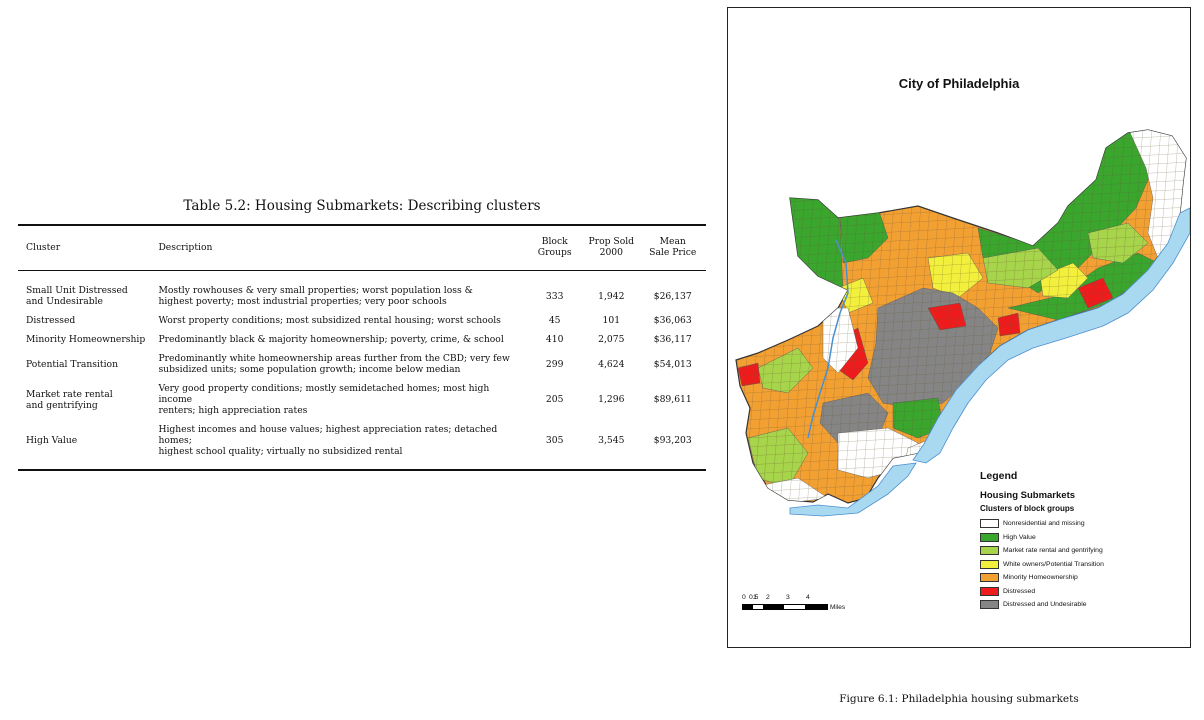  Describe the element at coordinates (1027, 508) in the screenshot. I see `legend-subtitle-2: Clusters of block groups` at that location.